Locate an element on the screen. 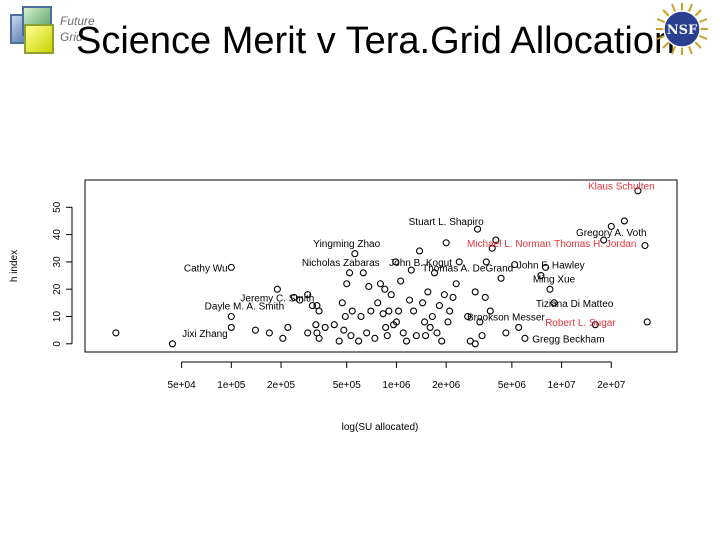 The width and height of the screenshot is (720, 540). point-label: Nicholas Zabaras is located at coordinates (341, 263).